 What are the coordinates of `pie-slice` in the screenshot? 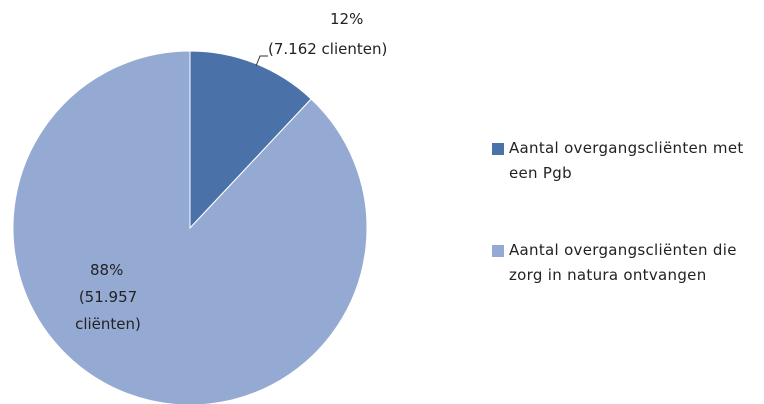 It's located at (250, 140).